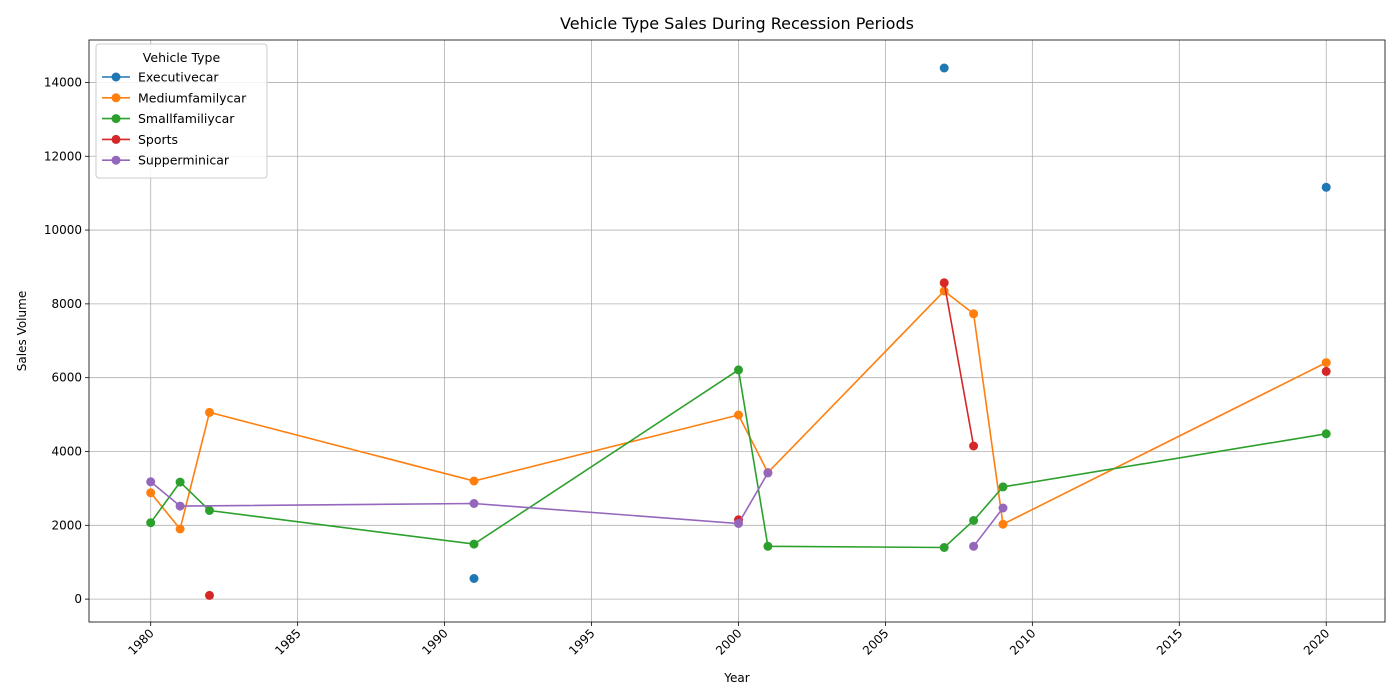 The width and height of the screenshot is (1400, 700). I want to click on x-tick-label: 2005, so click(875, 641).